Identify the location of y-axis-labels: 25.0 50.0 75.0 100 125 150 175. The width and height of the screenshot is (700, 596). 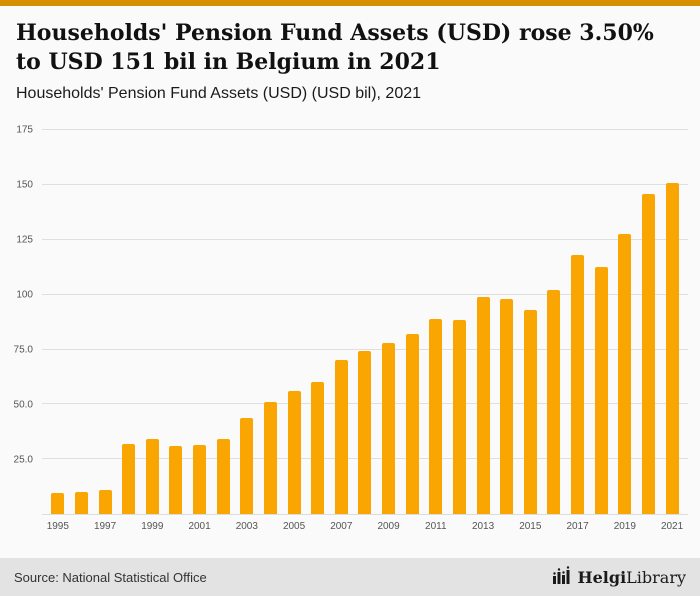
(24, 317).